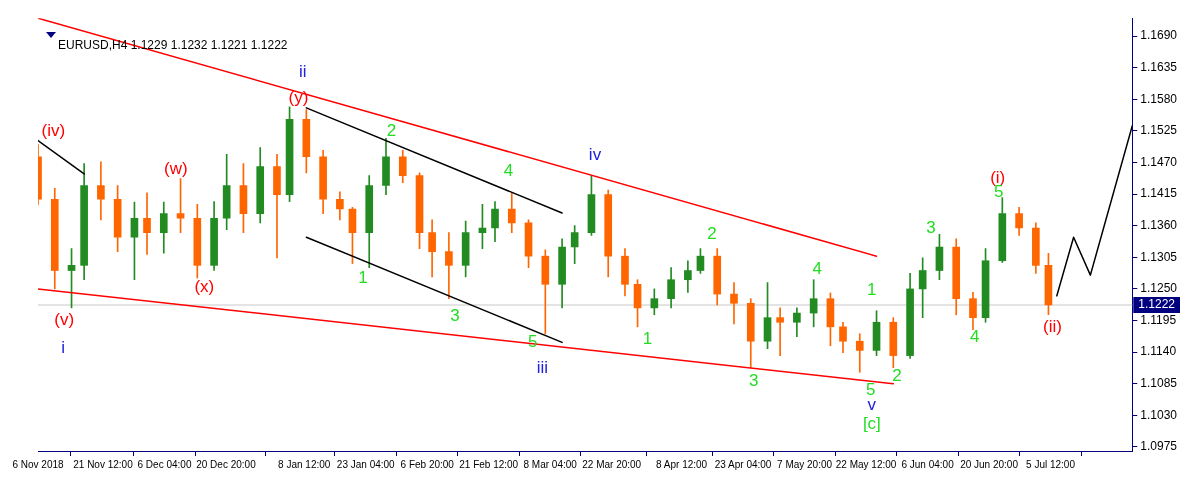 The height and width of the screenshot is (482, 1190). What do you see at coordinates (303, 71) in the screenshot?
I see `annotation: ii` at bounding box center [303, 71].